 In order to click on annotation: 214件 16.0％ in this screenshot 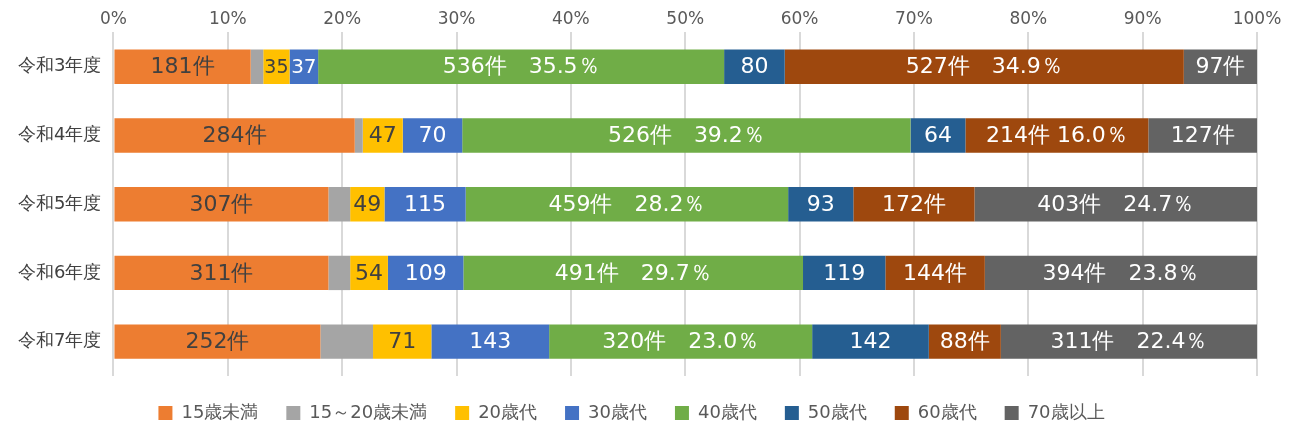, I will do `click(1056, 135)`.